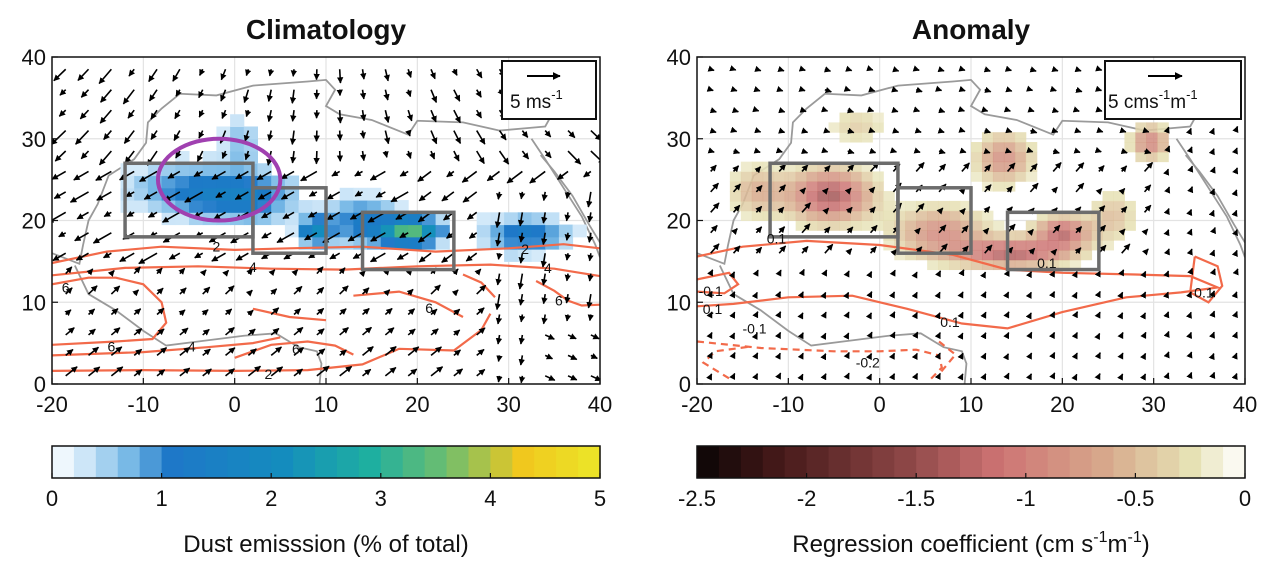  I want to click on y-tick-label: 0, so click(40, 384).